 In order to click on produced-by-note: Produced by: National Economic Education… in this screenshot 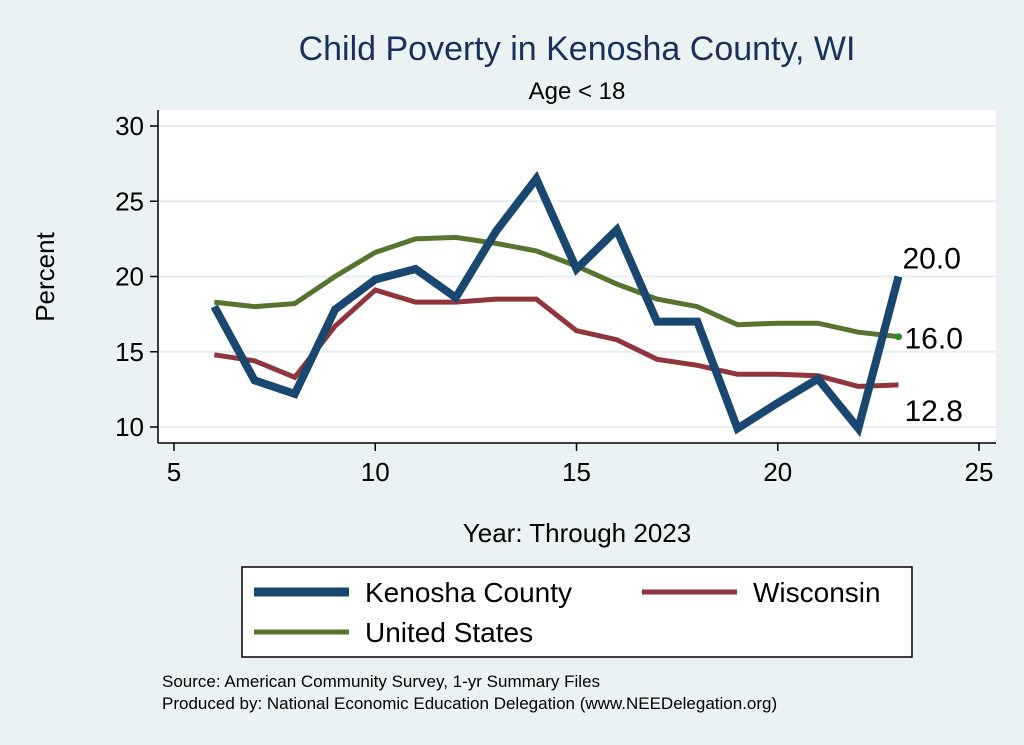, I will do `click(469, 703)`.